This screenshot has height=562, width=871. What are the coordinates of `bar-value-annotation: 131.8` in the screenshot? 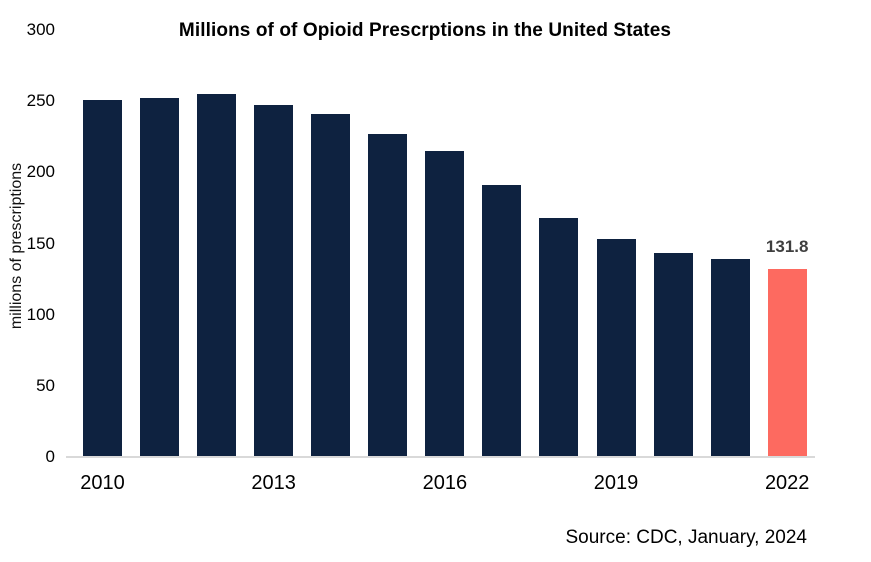 It's located at (787, 247).